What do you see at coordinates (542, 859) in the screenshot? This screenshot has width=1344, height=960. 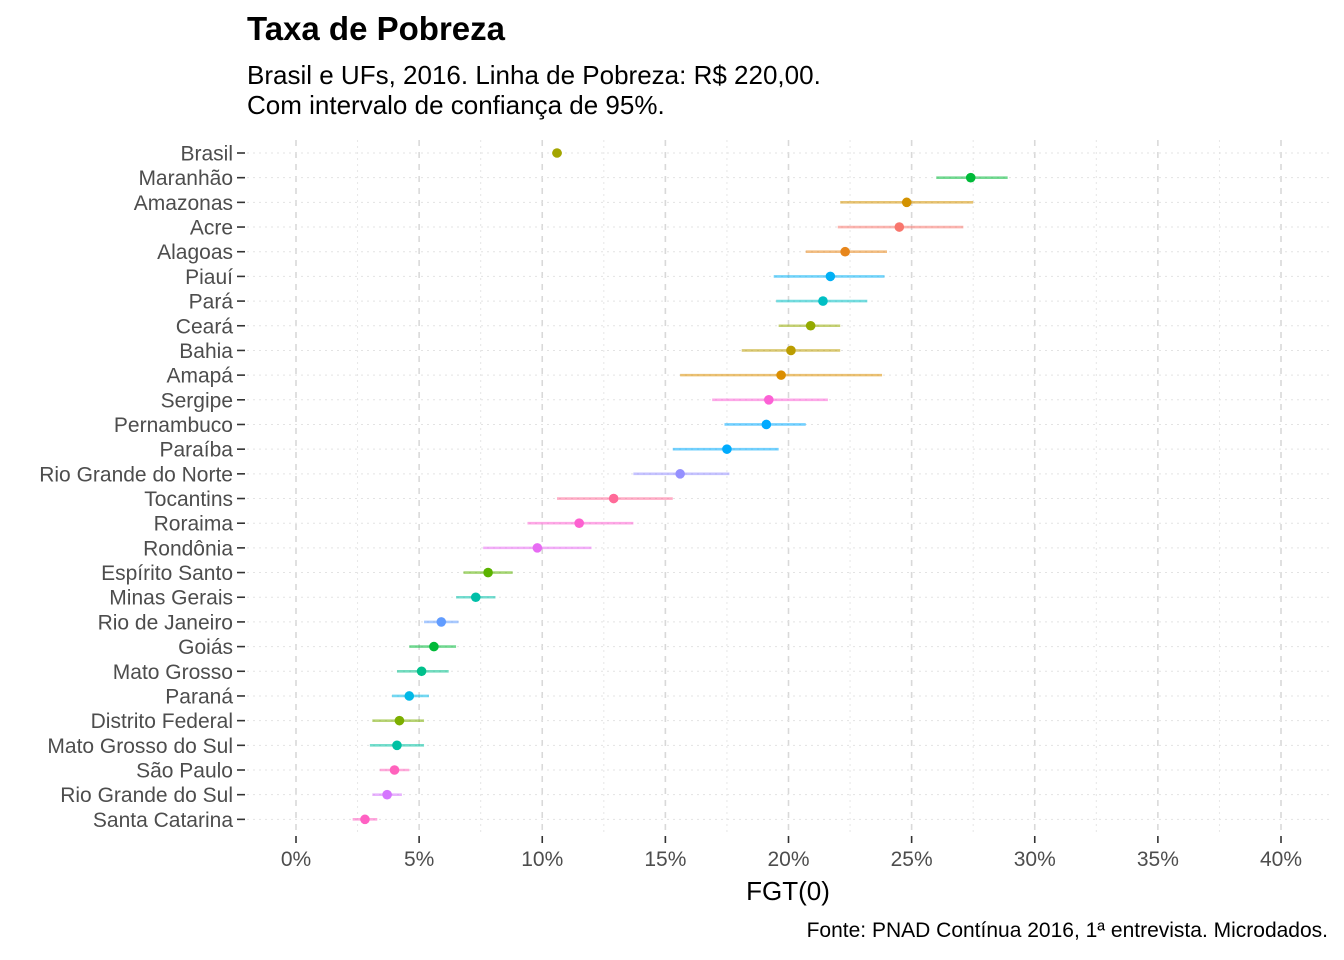 I see `x-tick-label: 10%` at bounding box center [542, 859].